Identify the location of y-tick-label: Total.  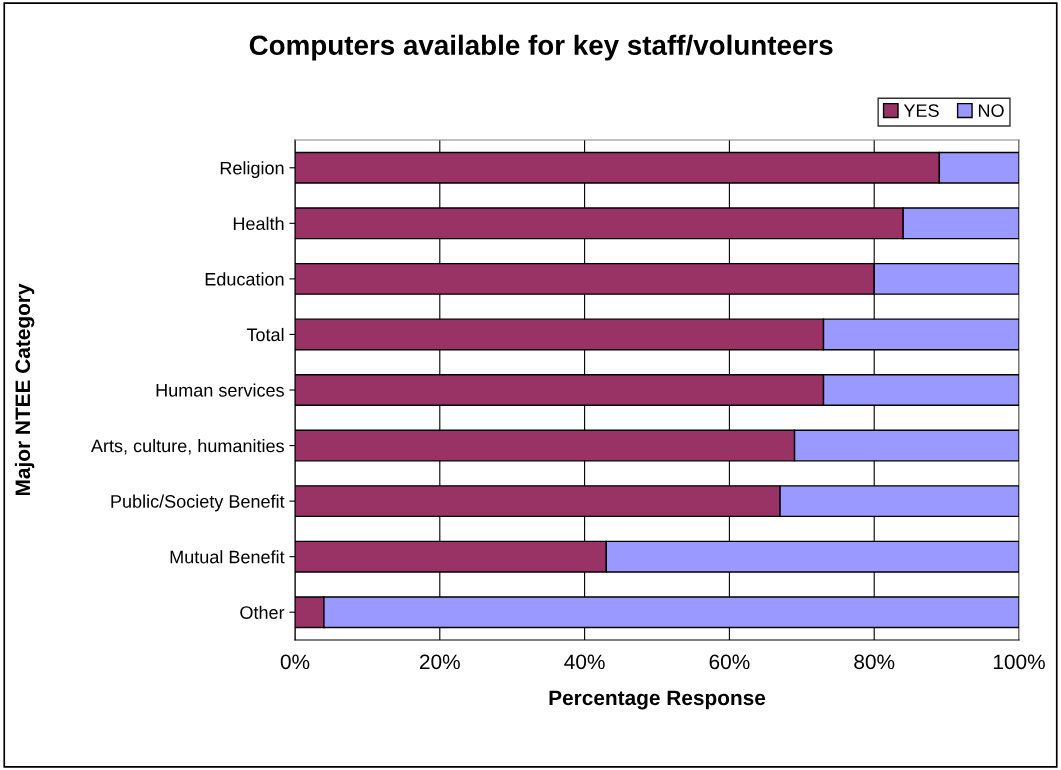
(265, 334).